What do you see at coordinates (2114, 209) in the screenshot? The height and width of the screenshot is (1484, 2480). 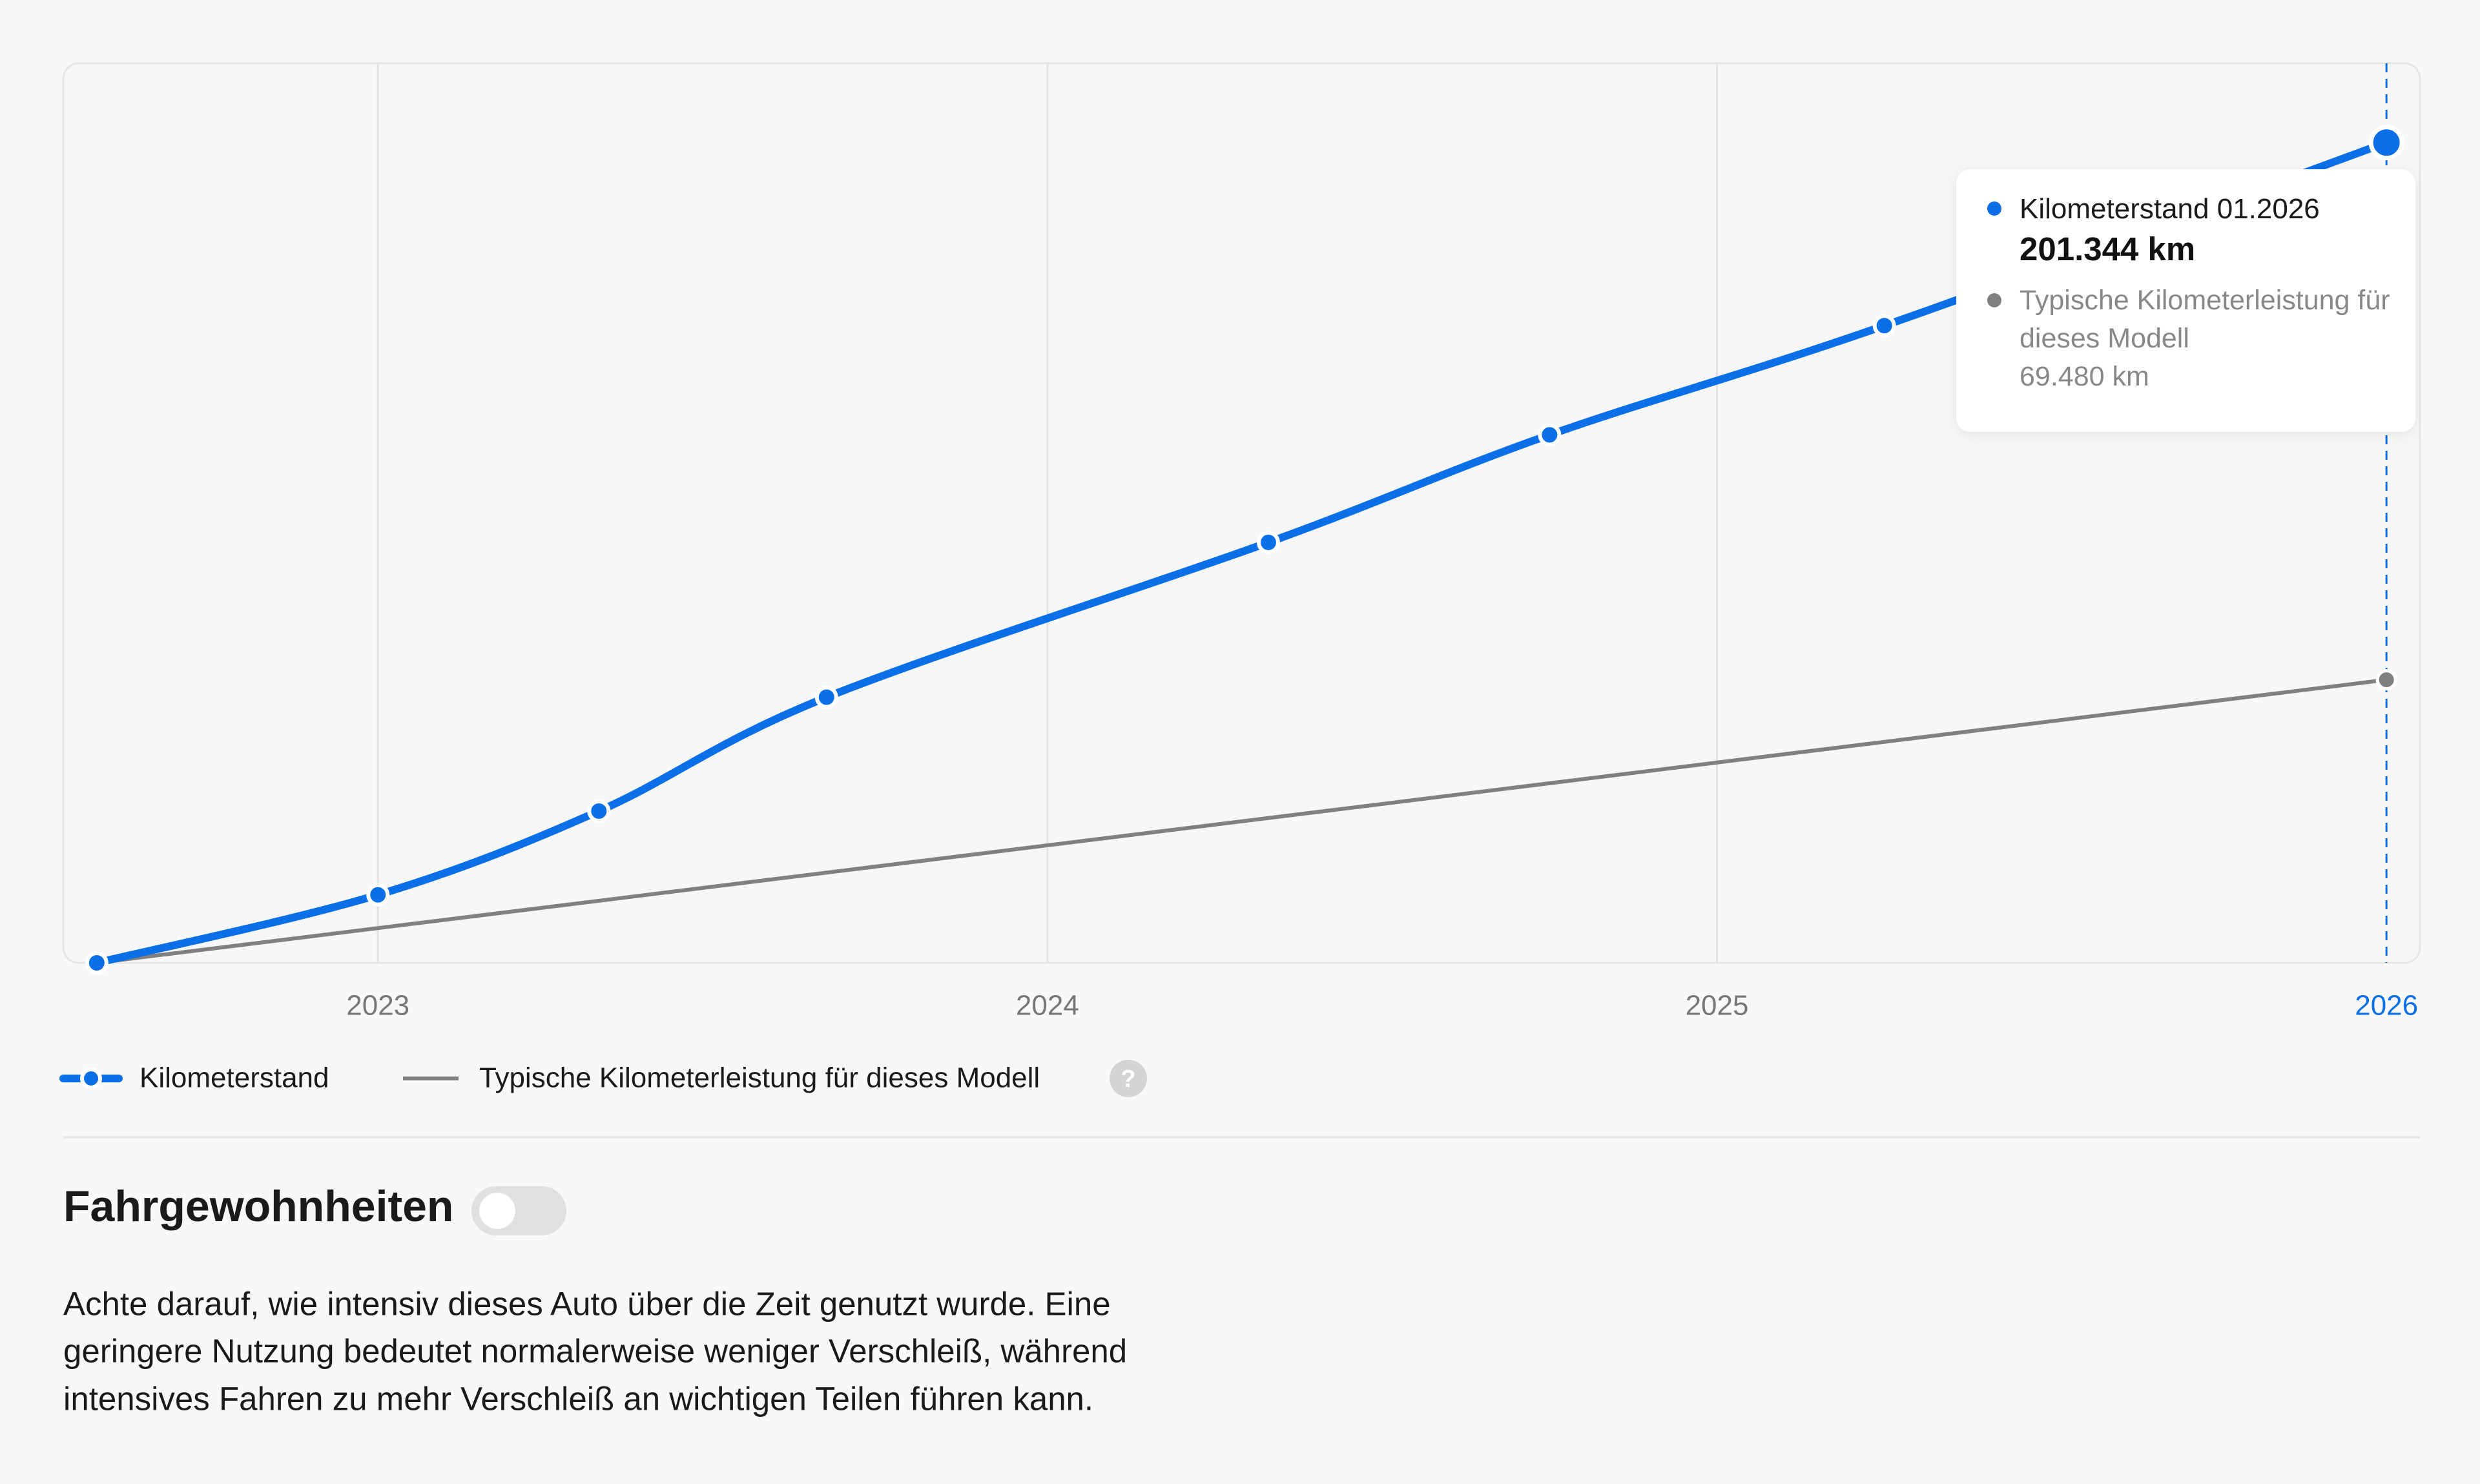 I see `tooltip-series: Kilometerstand` at bounding box center [2114, 209].